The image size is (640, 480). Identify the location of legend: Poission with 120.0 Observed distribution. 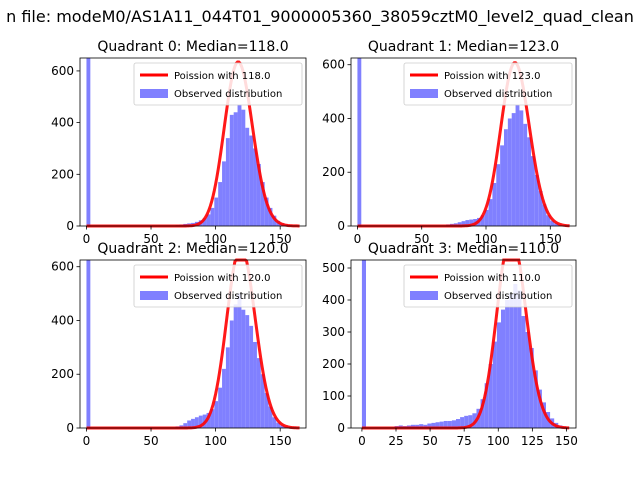
(218, 286).